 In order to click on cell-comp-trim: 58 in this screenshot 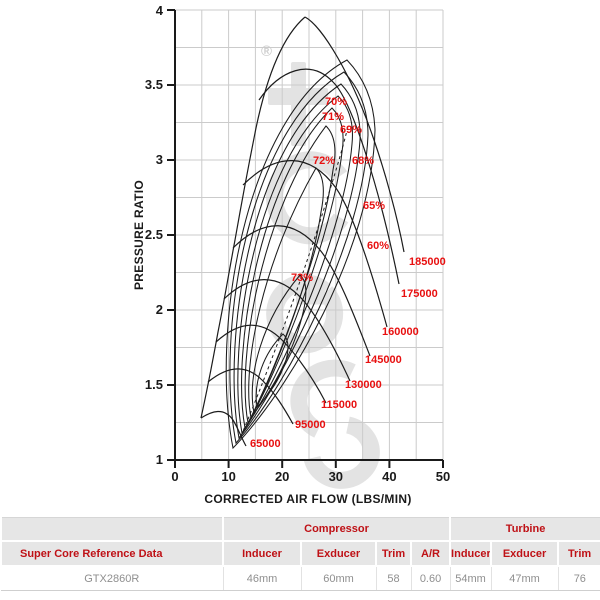, I will do `click(393, 578)`.